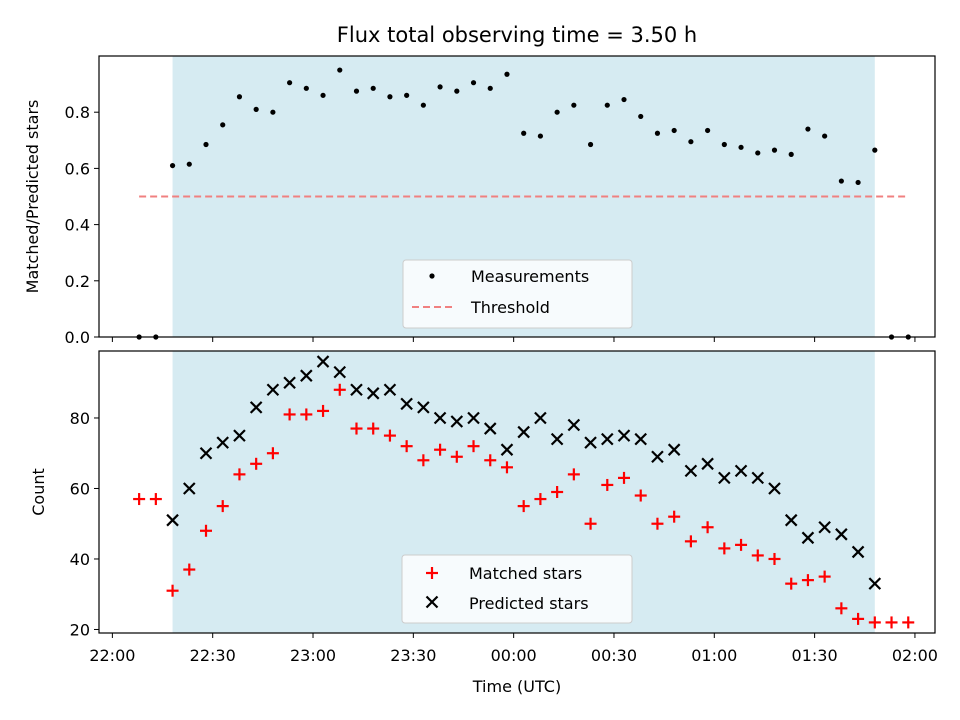 Image resolution: width=960 pixels, height=720 pixels. I want to click on bottom-y-axis-label: Count, so click(38, 492).